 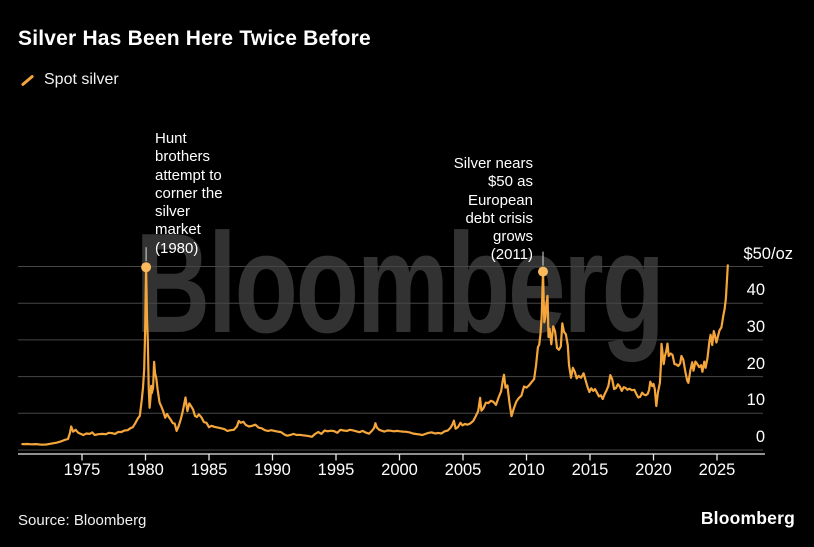 I want to click on x-tick-label-2005: 2005, so click(x=463, y=470).